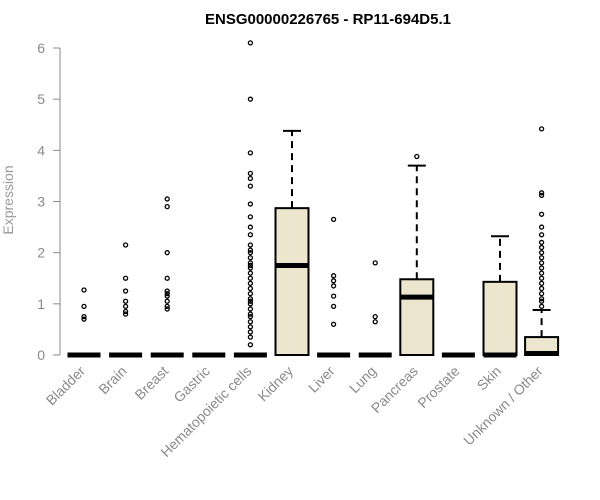 Image resolution: width=600 pixels, height=500 pixels. What do you see at coordinates (151, 383) in the screenshot?
I see `x-tick-label: Breast` at bounding box center [151, 383].